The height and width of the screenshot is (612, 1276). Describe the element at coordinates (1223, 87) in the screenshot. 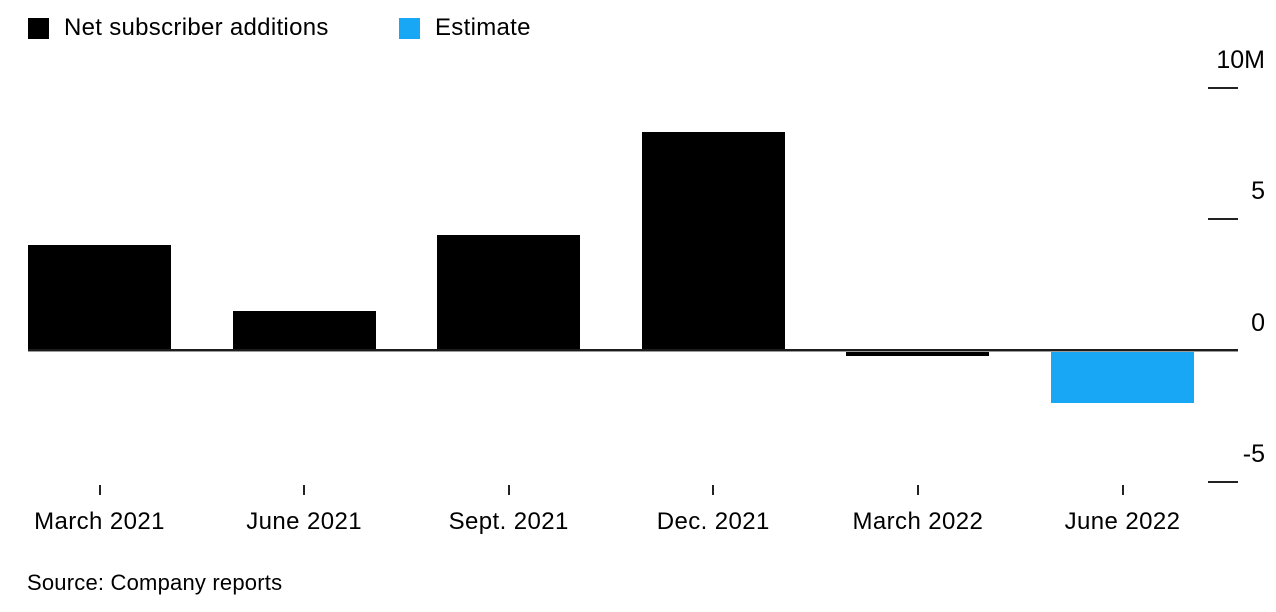

I see `y-tick-10M` at that location.